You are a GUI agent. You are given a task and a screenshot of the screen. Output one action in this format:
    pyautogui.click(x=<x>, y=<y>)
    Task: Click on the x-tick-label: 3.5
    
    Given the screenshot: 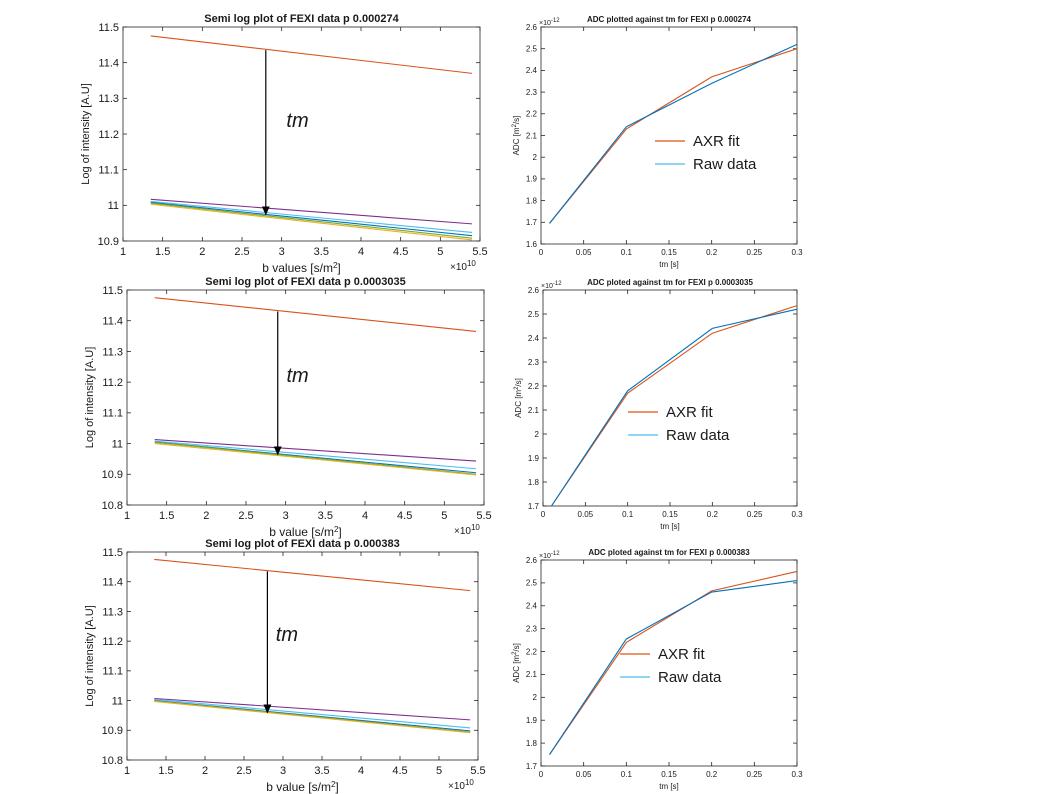 What is the action you would take?
    pyautogui.click(x=321, y=252)
    